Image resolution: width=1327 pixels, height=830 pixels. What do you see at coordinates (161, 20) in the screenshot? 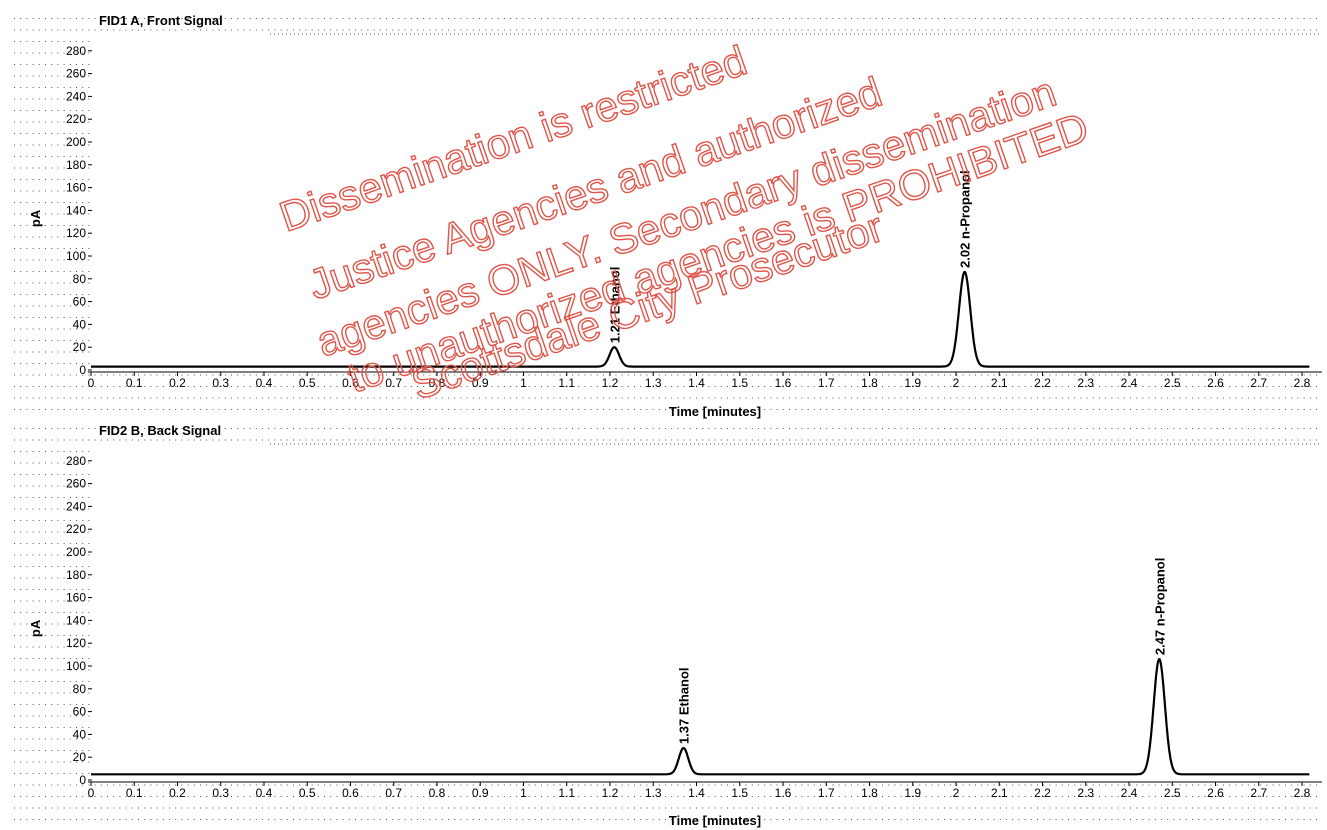
I see `chart-title: FID1 A, Front Signal` at bounding box center [161, 20].